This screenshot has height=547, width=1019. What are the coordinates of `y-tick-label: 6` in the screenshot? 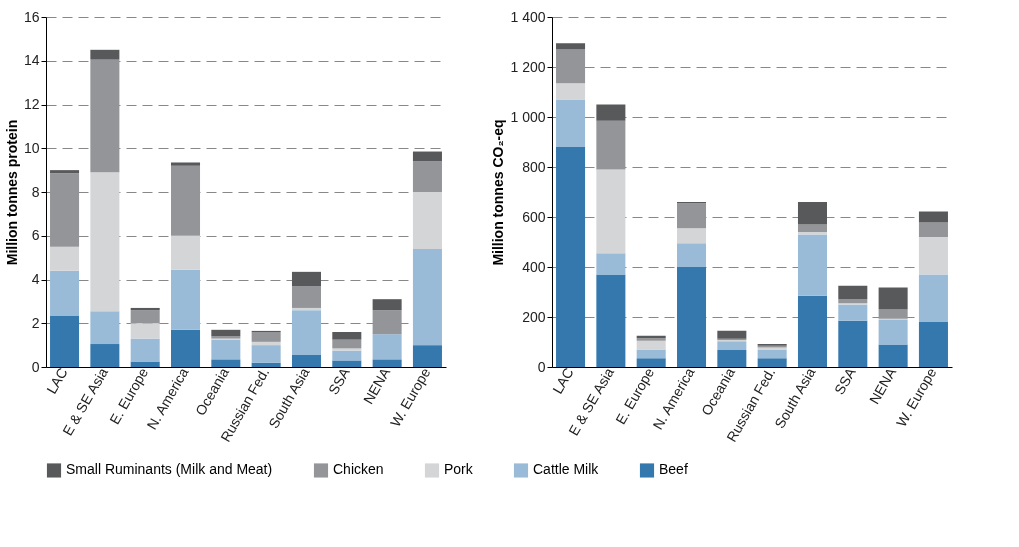 It's located at (35, 235).